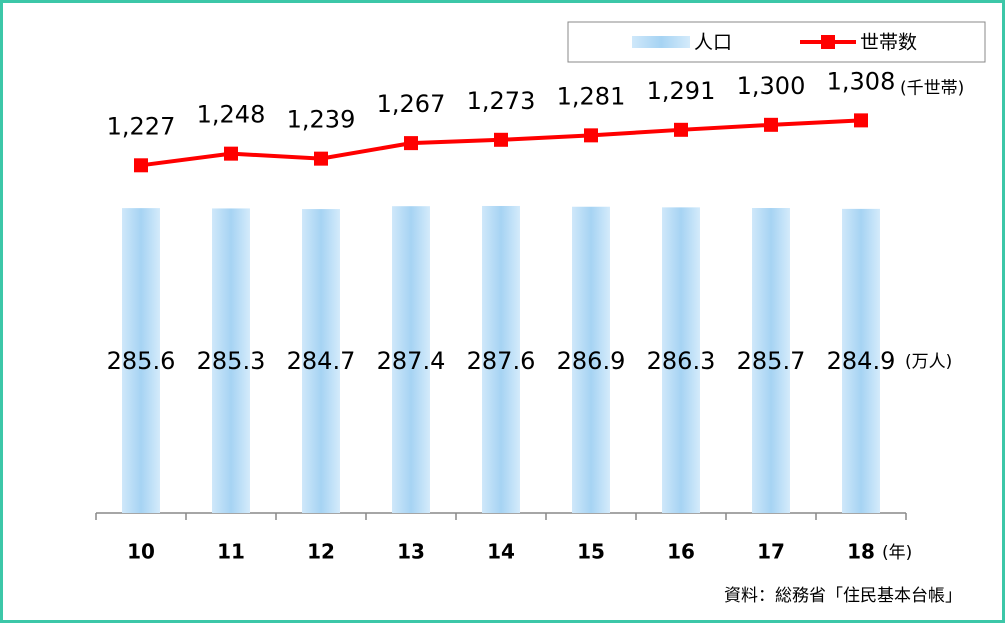  I want to click on source: 資料：総務省「住民基本台帳」, so click(843, 596).